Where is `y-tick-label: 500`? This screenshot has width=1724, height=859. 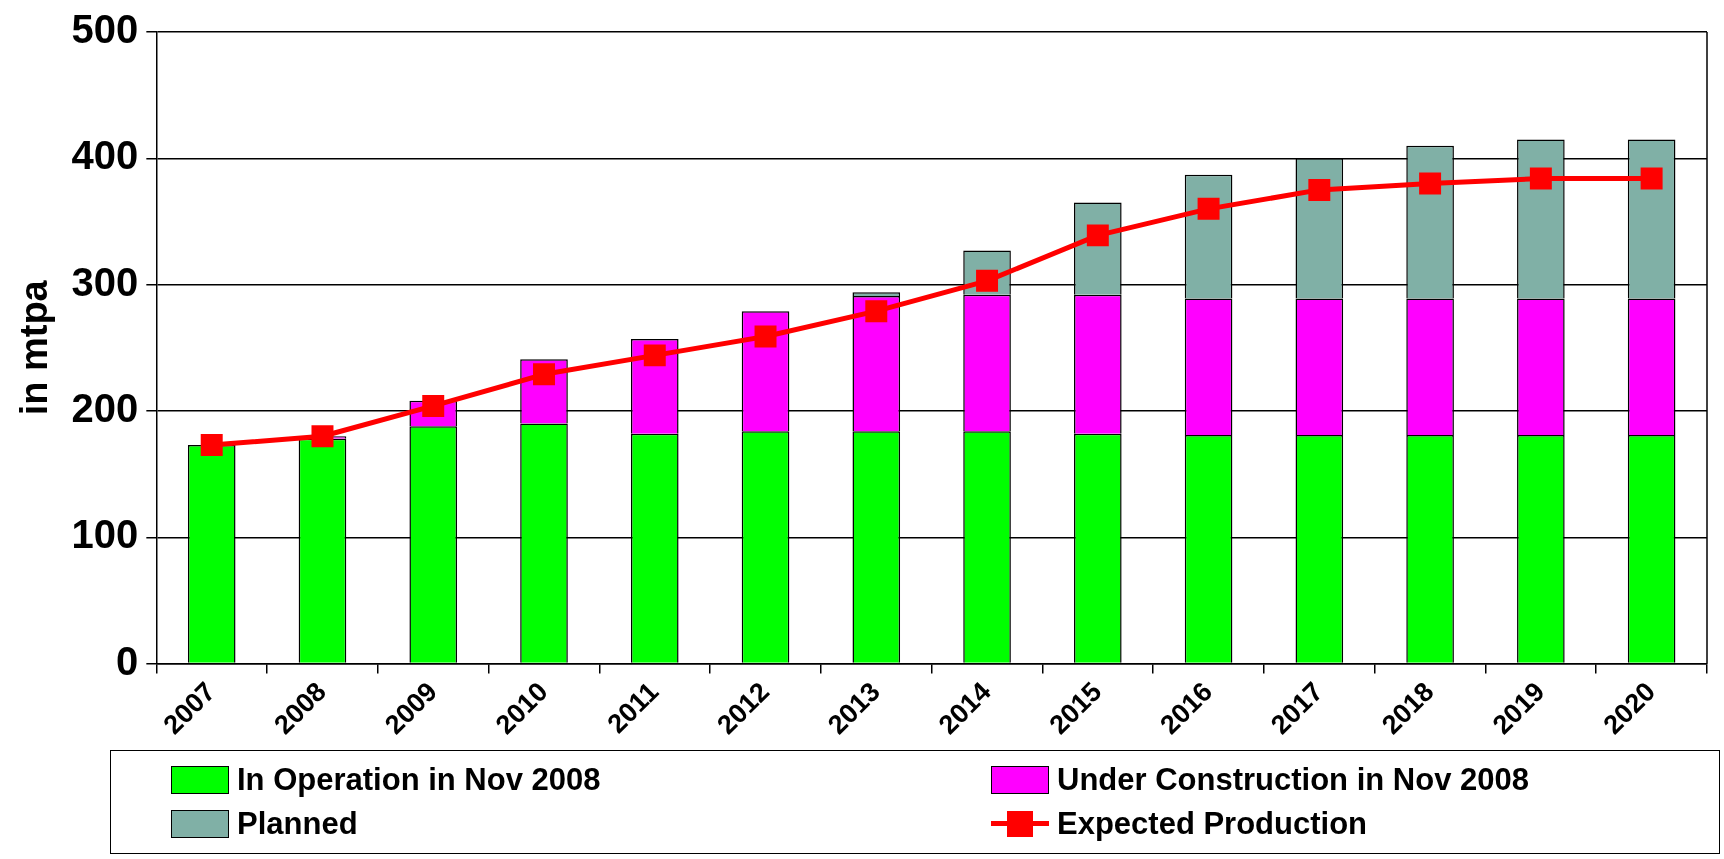
y-tick-label: 500 is located at coordinates (105, 29).